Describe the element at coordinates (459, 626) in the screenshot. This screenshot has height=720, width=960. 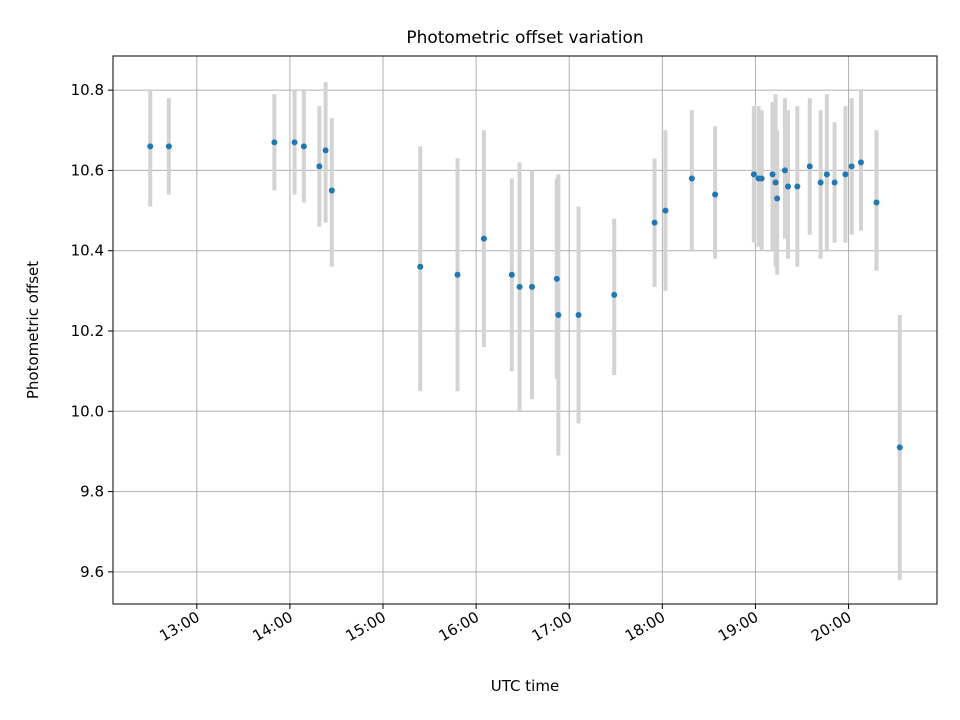
I see `x-tick-label: 16:00` at that location.